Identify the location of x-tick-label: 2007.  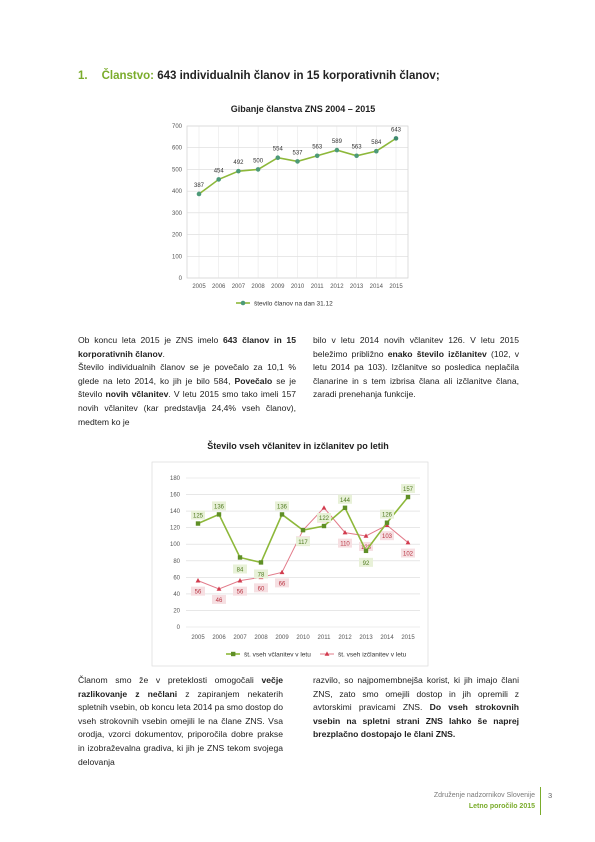
(239, 287).